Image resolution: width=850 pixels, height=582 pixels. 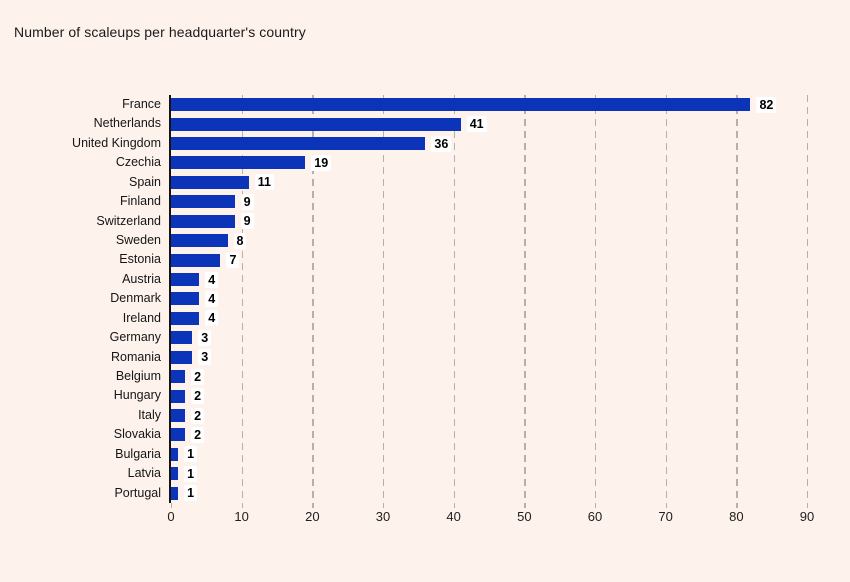 What do you see at coordinates (116, 142) in the screenshot?
I see `y-axis-label: United Kingdom` at bounding box center [116, 142].